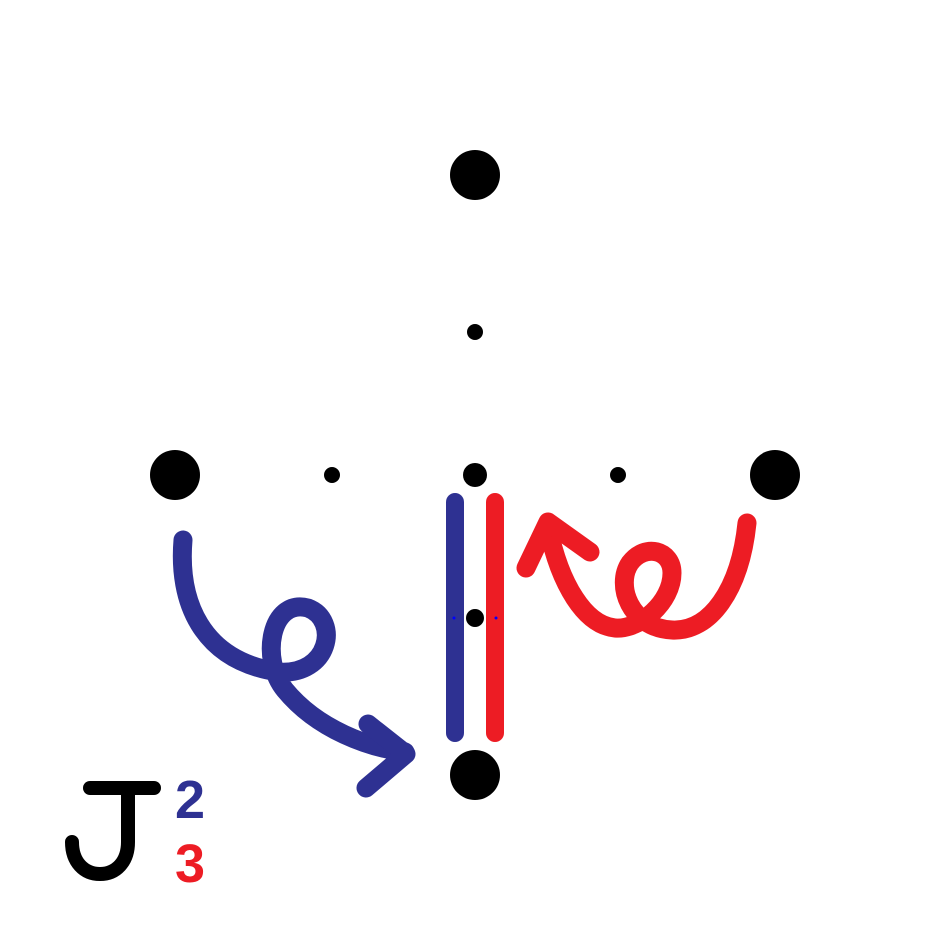 Image resolution: width=950 pixels, height=950 pixels. What do you see at coordinates (475, 332) in the screenshot?
I see `small-dot-upper` at bounding box center [475, 332].